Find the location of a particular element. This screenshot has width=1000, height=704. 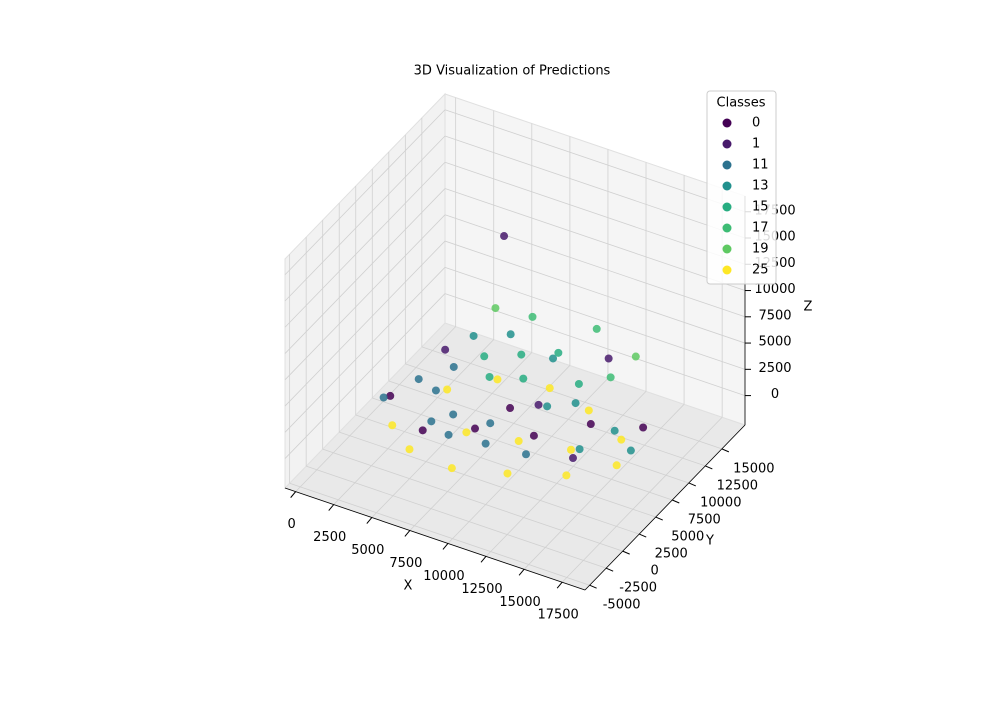

legend-label: 1 is located at coordinates (756, 144).